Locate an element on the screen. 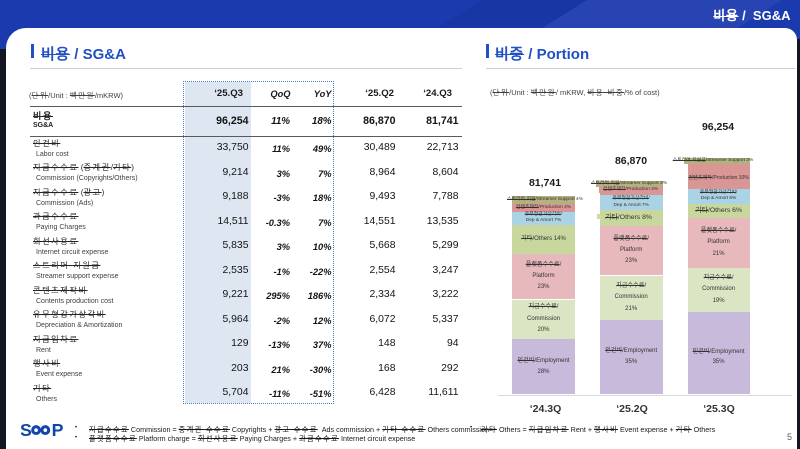  svg-text: S is located at coordinates (26, 430).